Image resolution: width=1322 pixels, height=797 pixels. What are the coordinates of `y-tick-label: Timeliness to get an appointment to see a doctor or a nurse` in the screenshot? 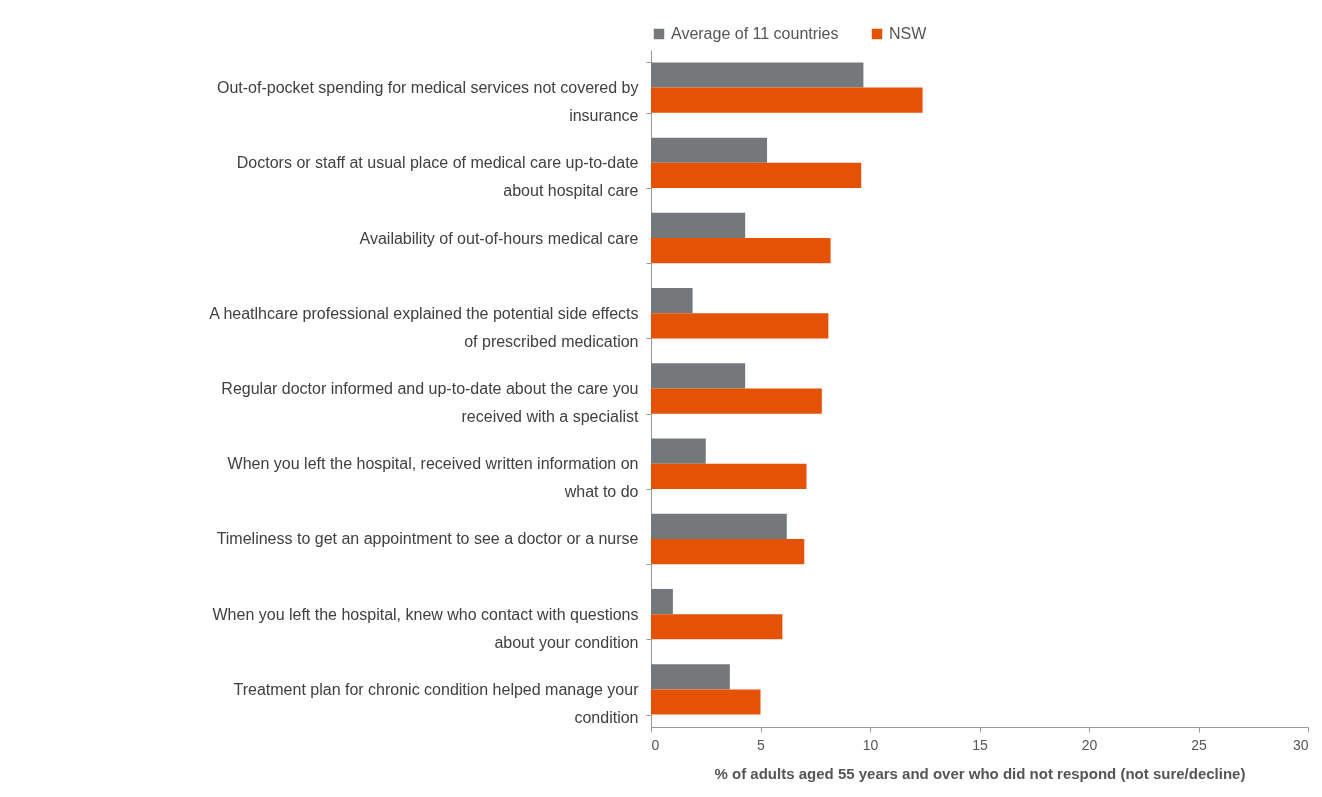 It's located at (427, 539).